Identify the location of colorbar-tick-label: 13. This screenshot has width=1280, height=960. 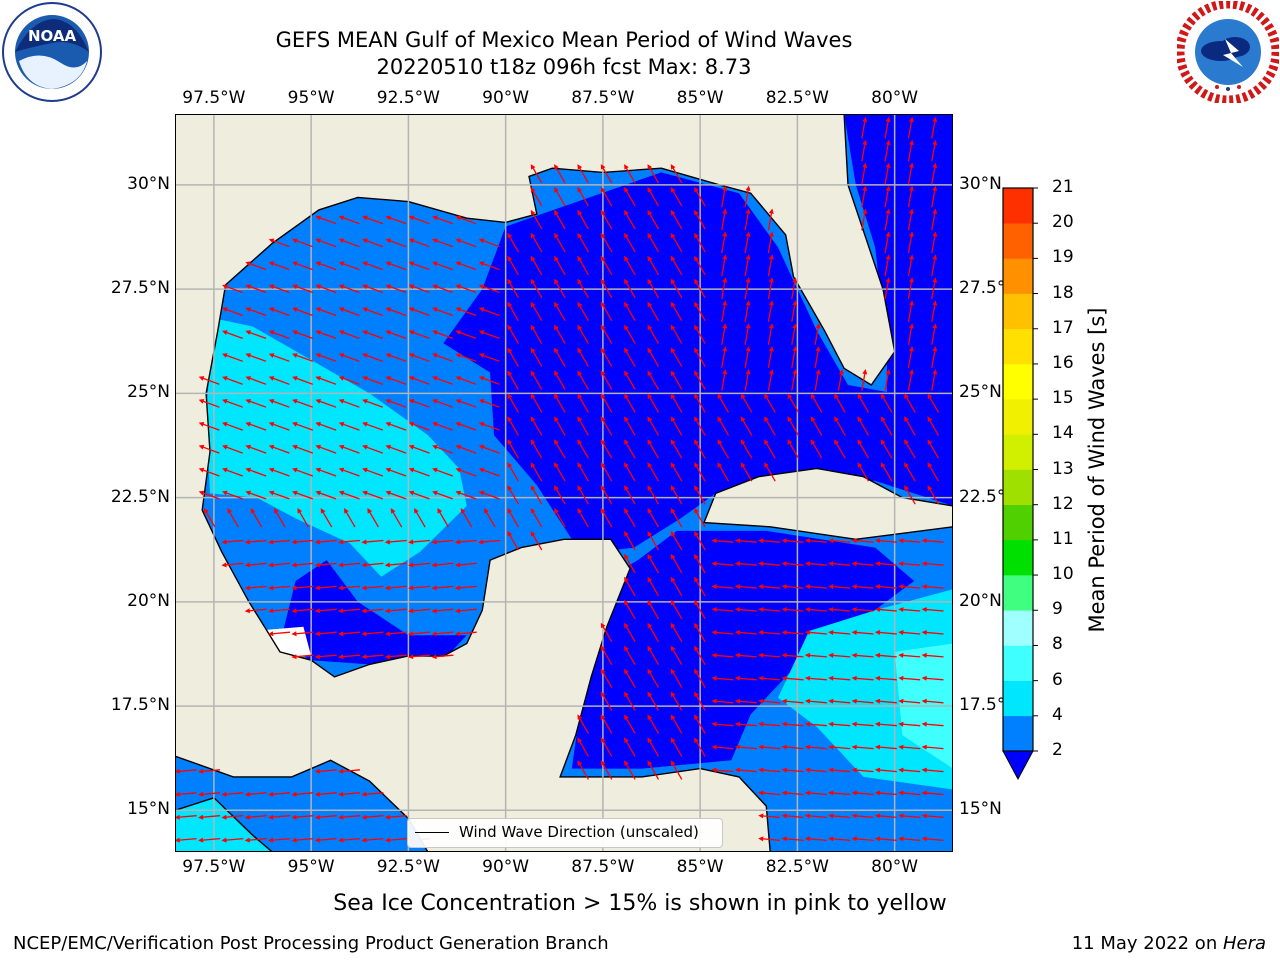
(1063, 468).